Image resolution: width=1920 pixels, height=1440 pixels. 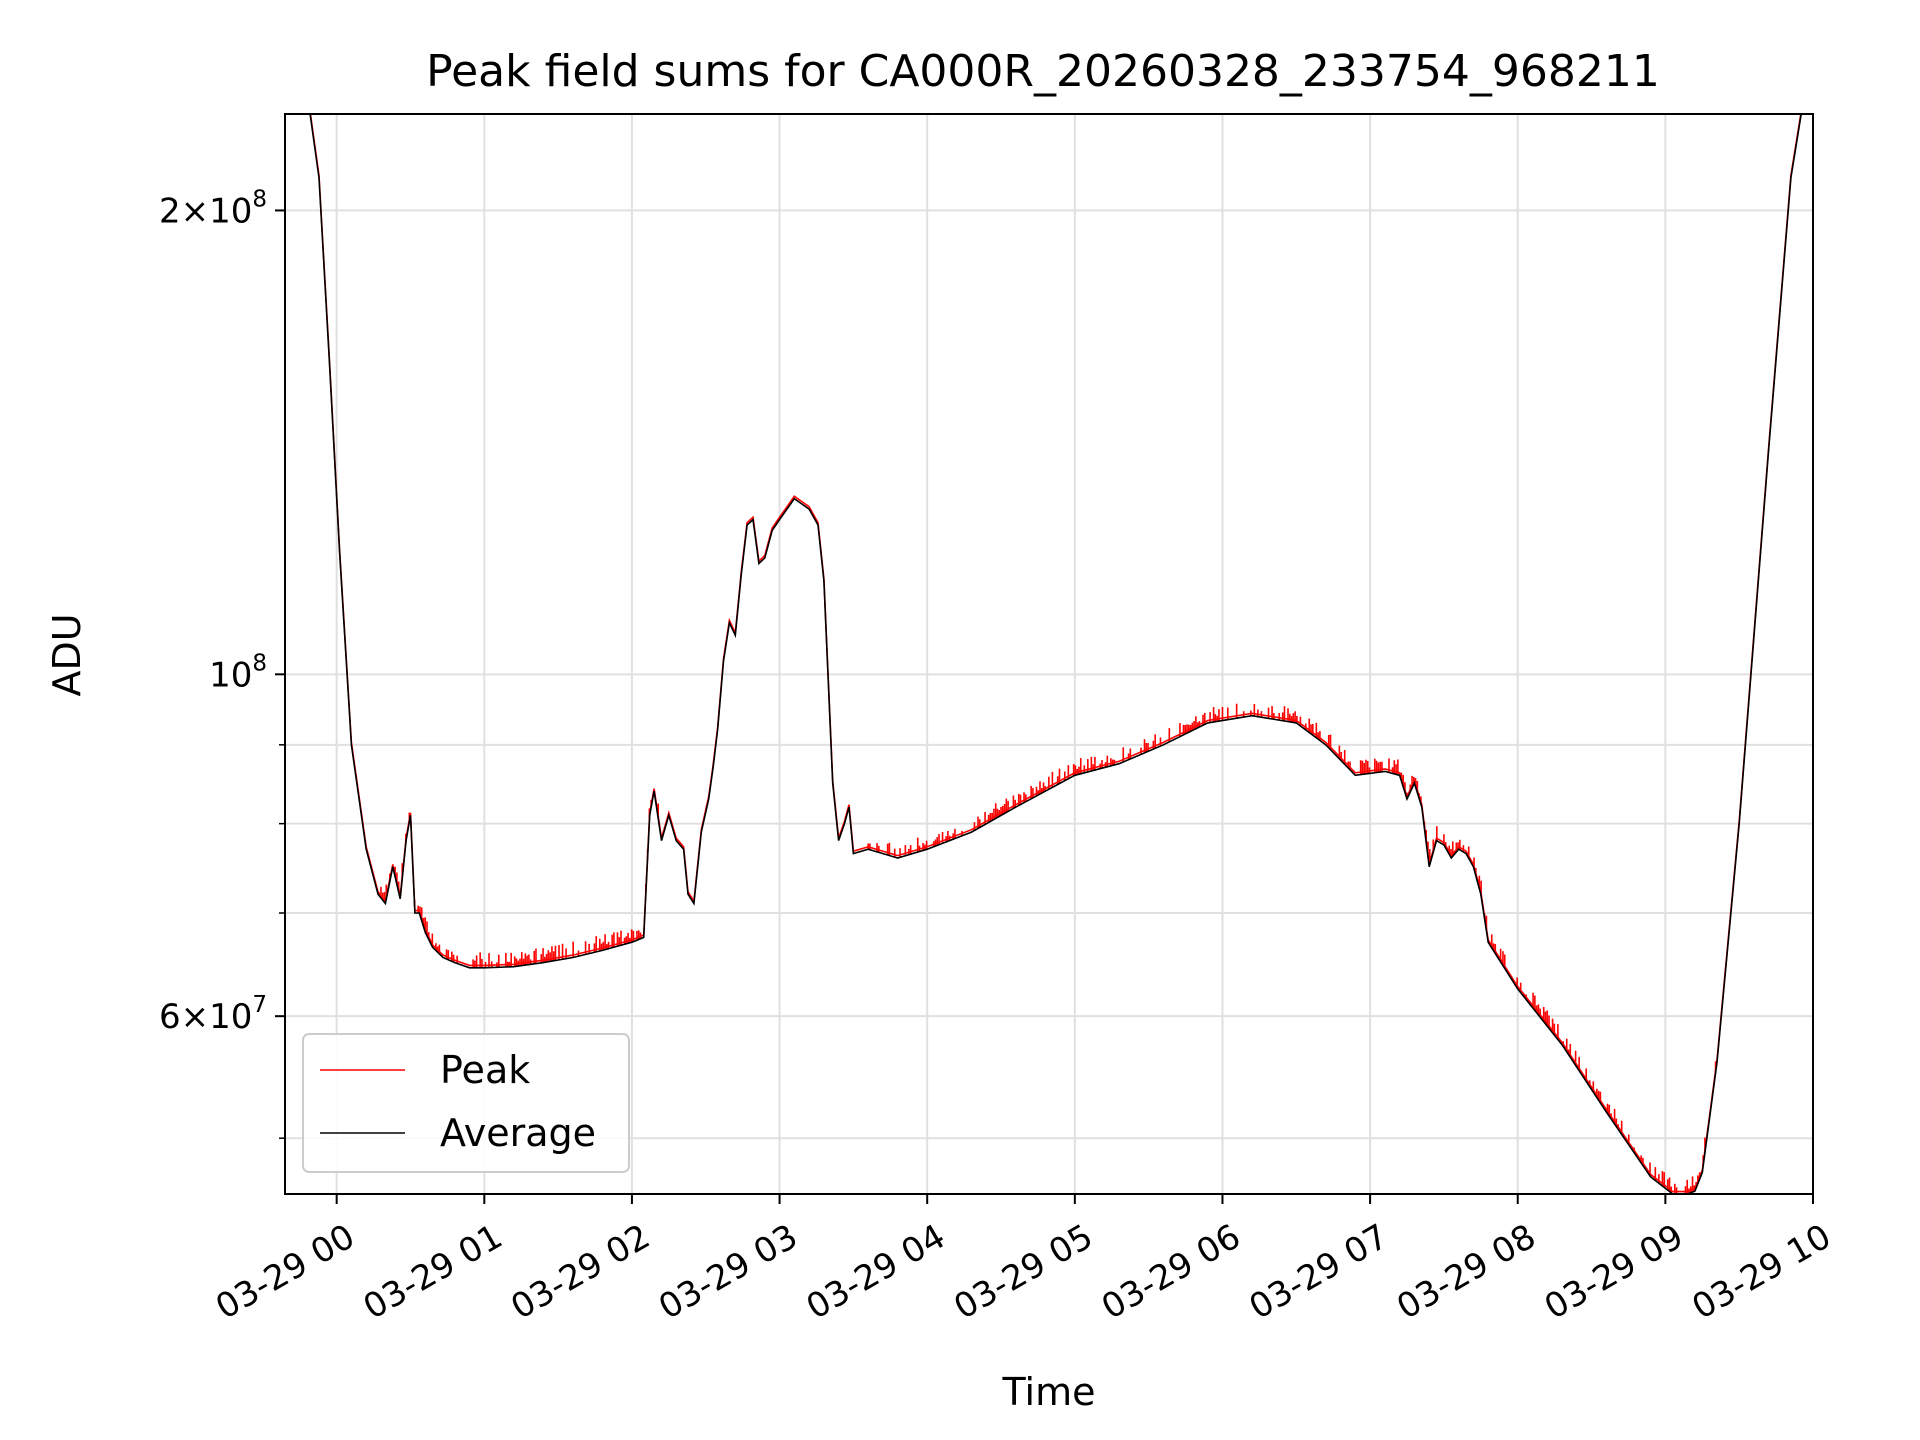 I want to click on legend: Peak Average, so click(x=466, y=1103).